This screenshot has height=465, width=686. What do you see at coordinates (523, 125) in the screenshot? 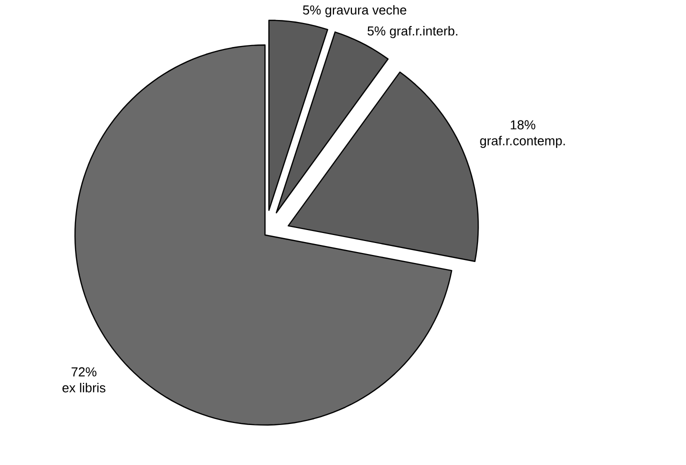
I see `data-label: 18%` at bounding box center [523, 125].